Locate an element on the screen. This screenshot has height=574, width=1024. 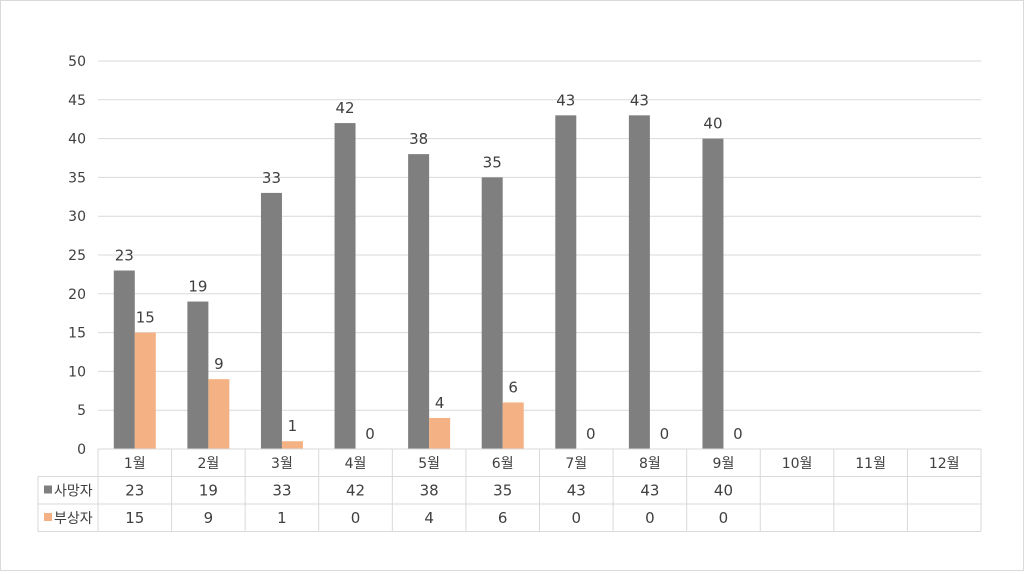
x-tick-label-7월: 7월 is located at coordinates (576, 464).